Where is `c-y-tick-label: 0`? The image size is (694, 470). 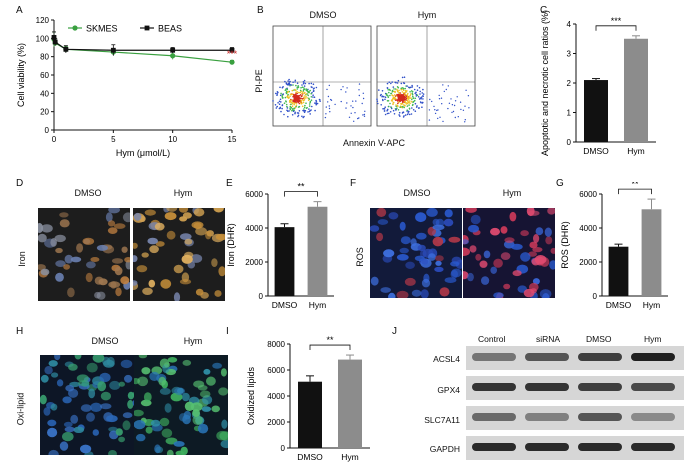
c-y-tick-label: 0 is located at coordinates (569, 142).